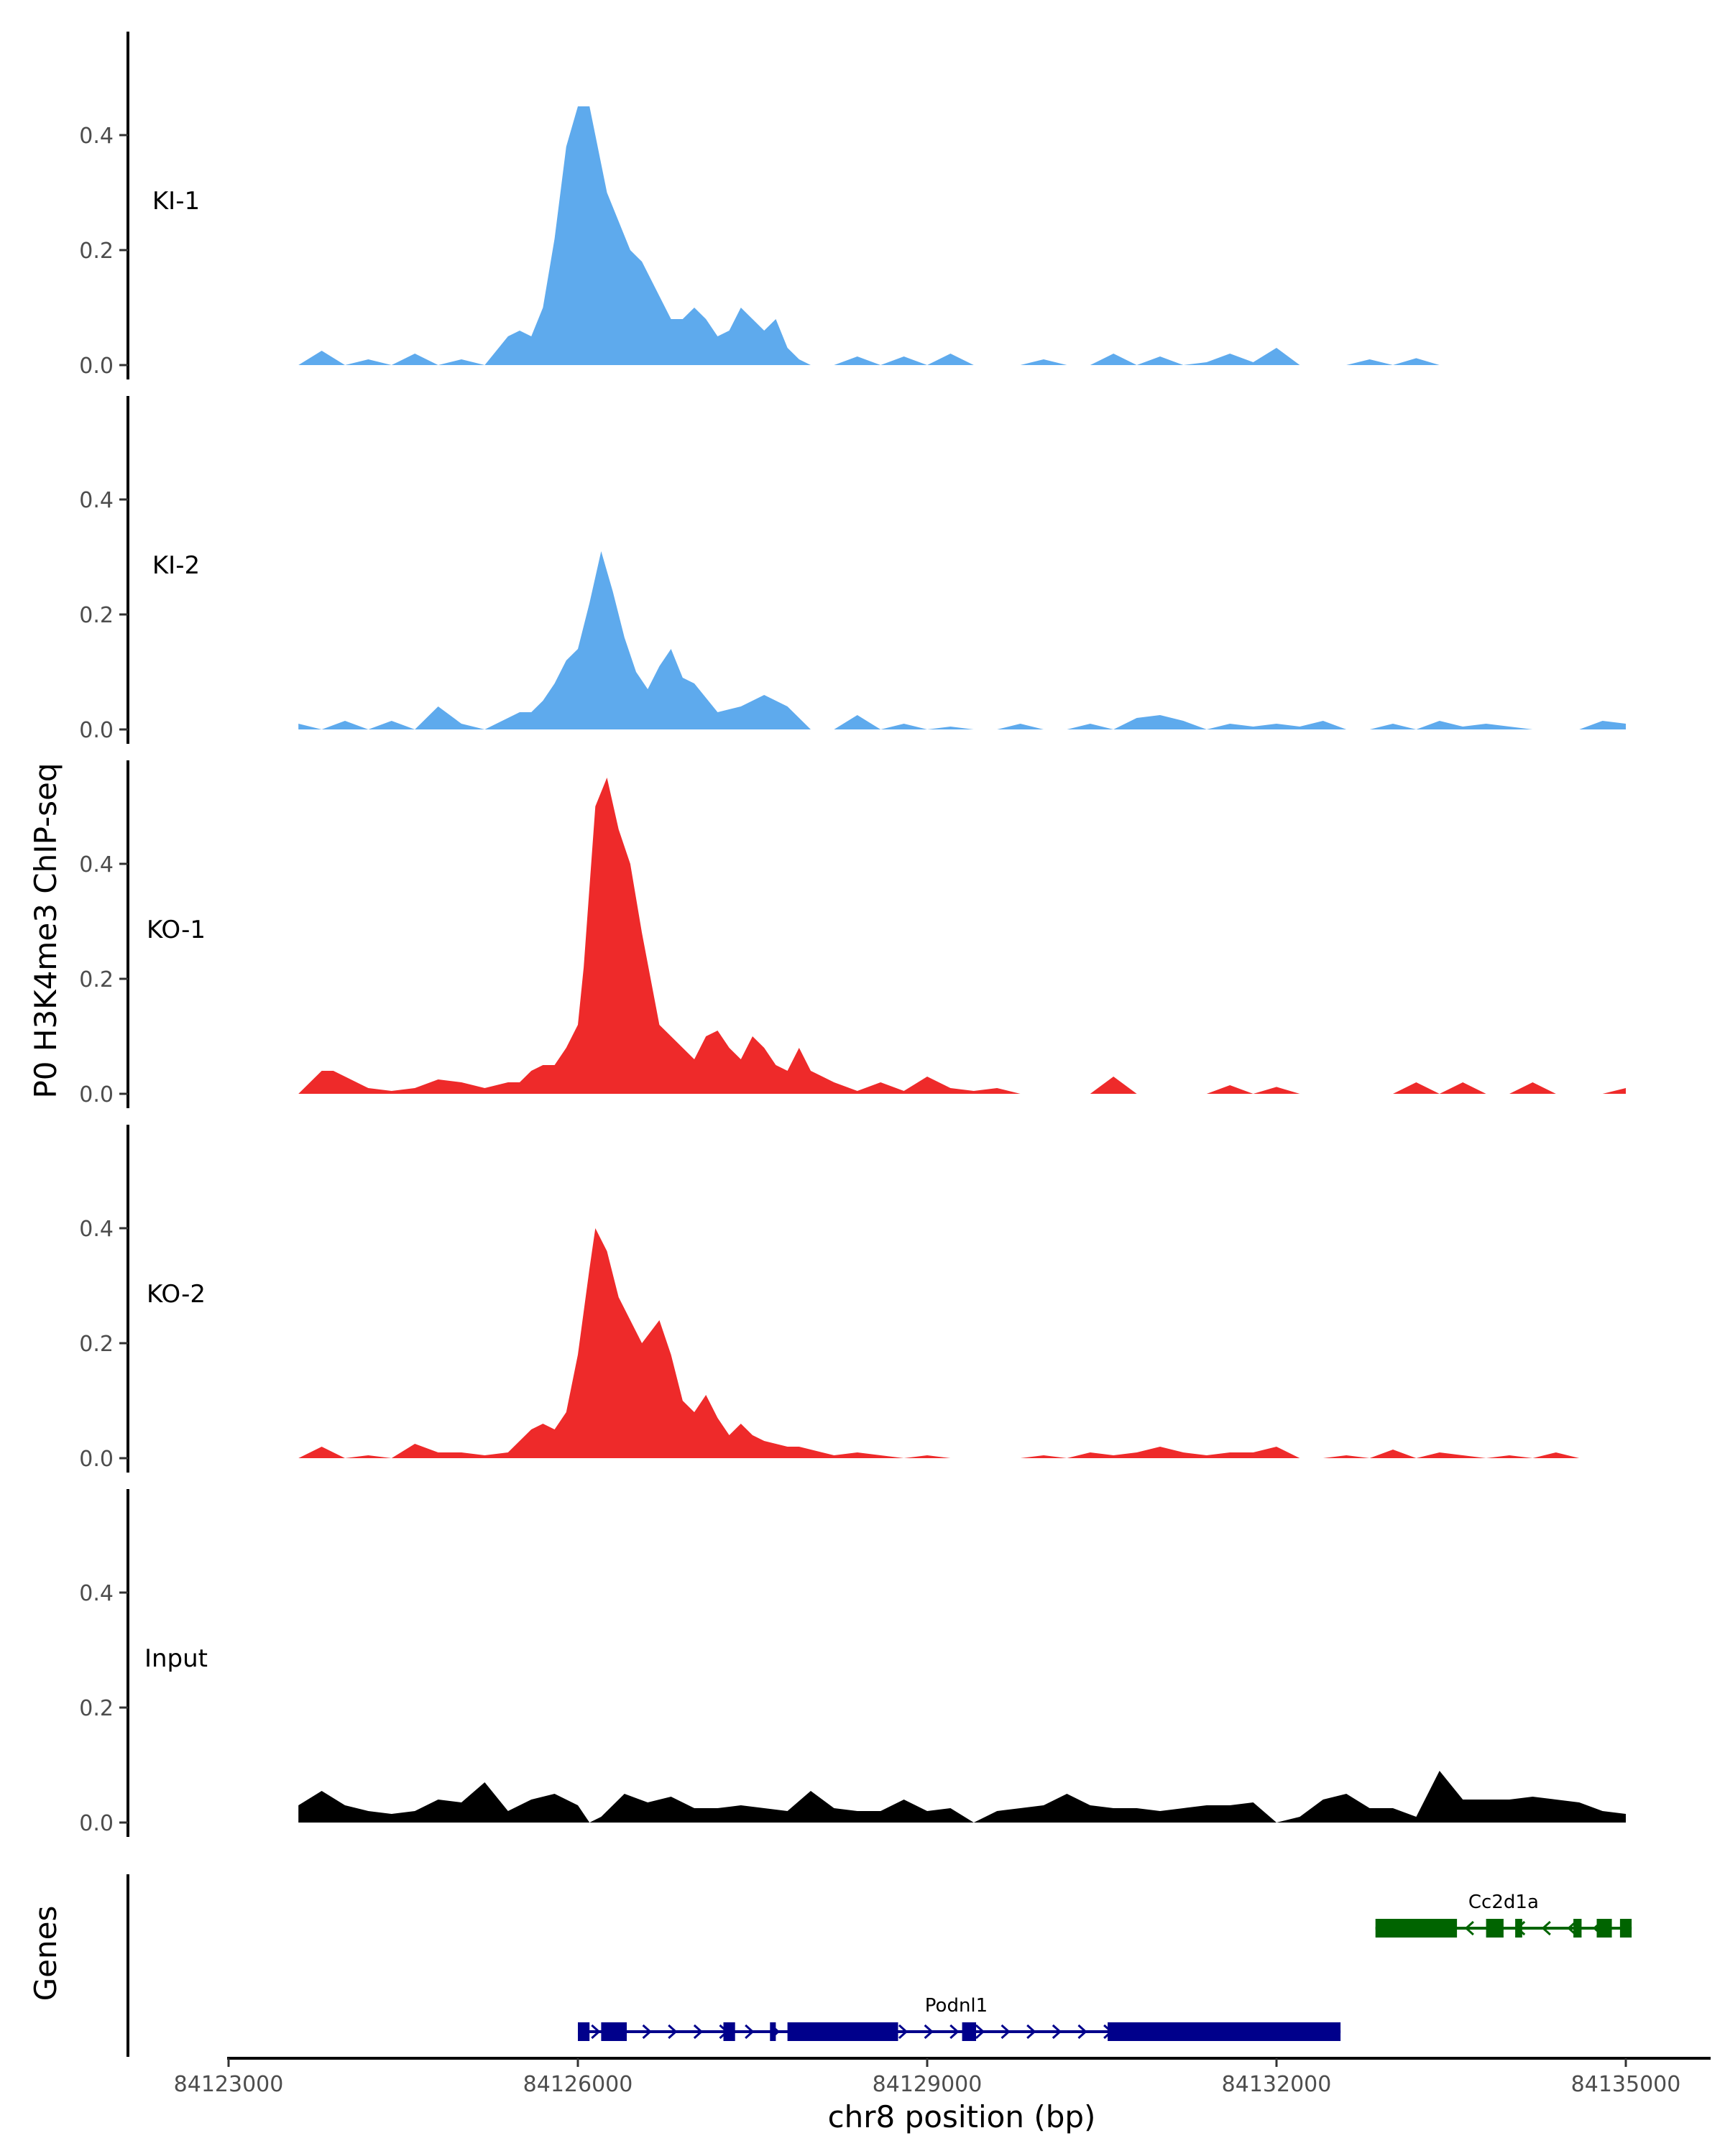 This screenshot has width=1725, height=2156. Describe the element at coordinates (176, 1294) in the screenshot. I see `track-label: KO-2` at that location.